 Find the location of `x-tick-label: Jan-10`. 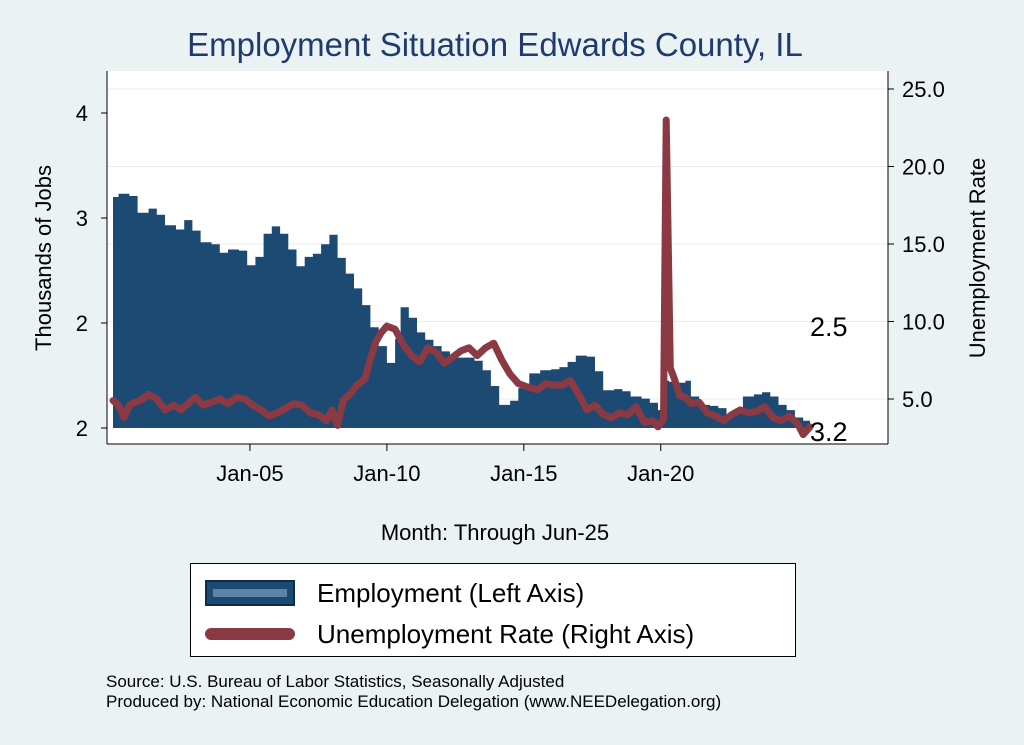

x-tick-label: Jan-10 is located at coordinates (386, 473).